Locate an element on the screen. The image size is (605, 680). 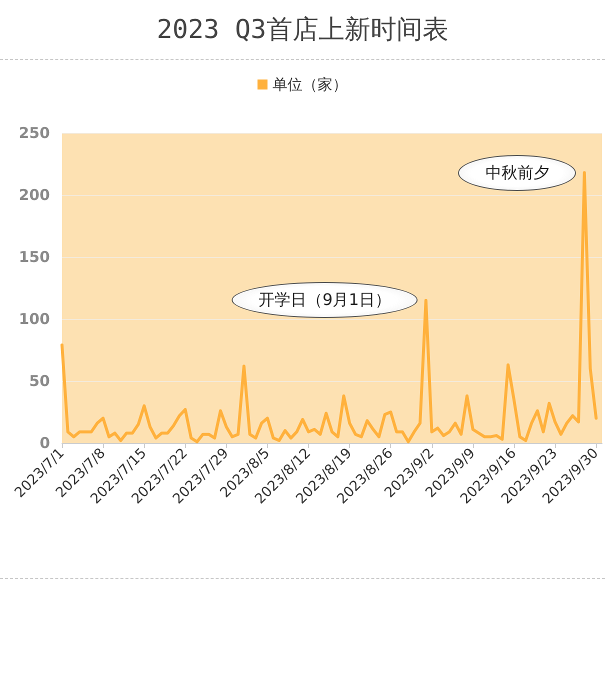
y-tick-label: 200 is located at coordinates (34, 195).